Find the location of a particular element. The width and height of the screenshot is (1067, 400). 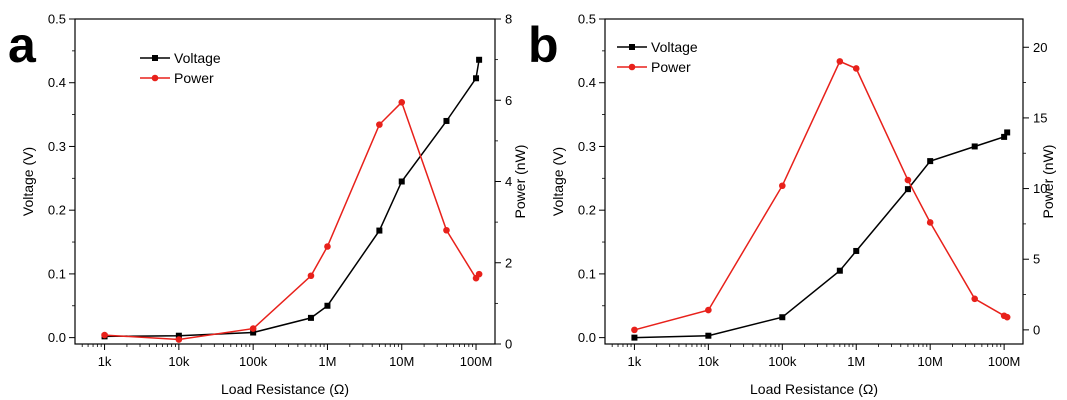

y2-tick-label: 5 is located at coordinates (1036, 259).